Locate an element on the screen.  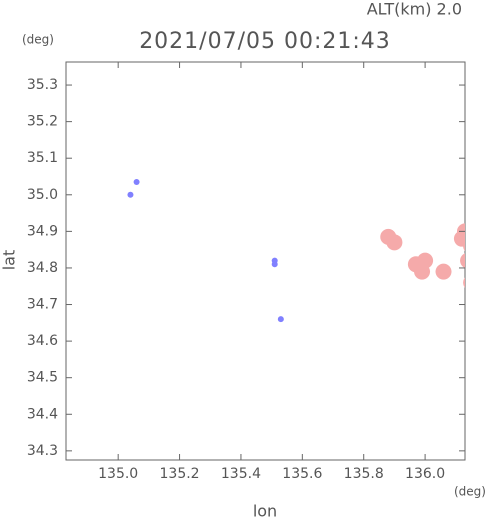
y-tick-label: 35.3 is located at coordinates (42, 85).